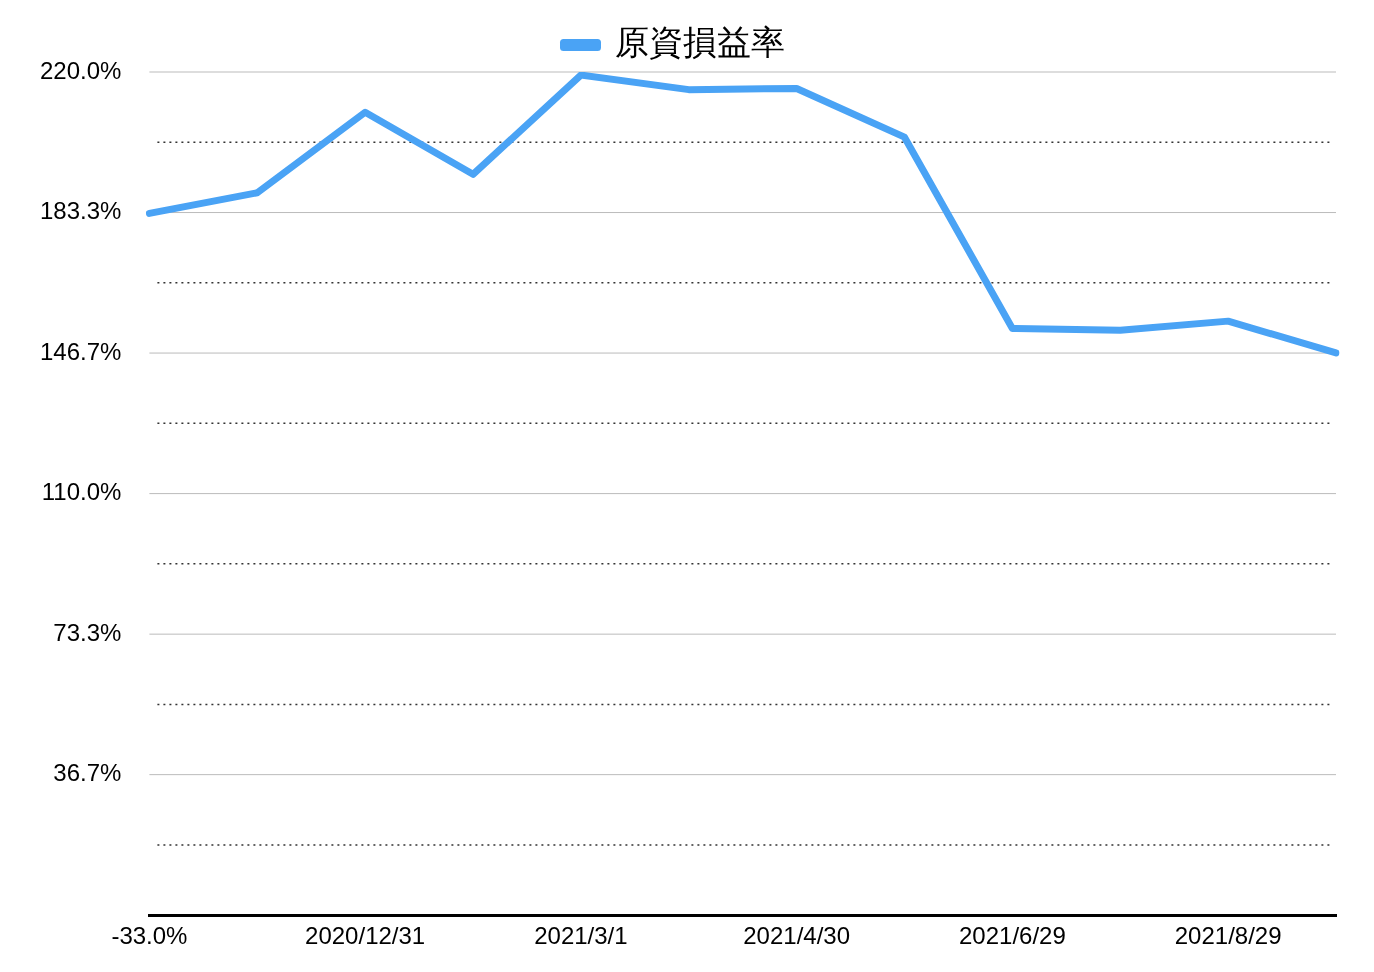 Image resolution: width=1374 pixels, height=972 pixels. Describe the element at coordinates (149, 936) in the screenshot. I see `x-tick-label: -33.0%` at that location.